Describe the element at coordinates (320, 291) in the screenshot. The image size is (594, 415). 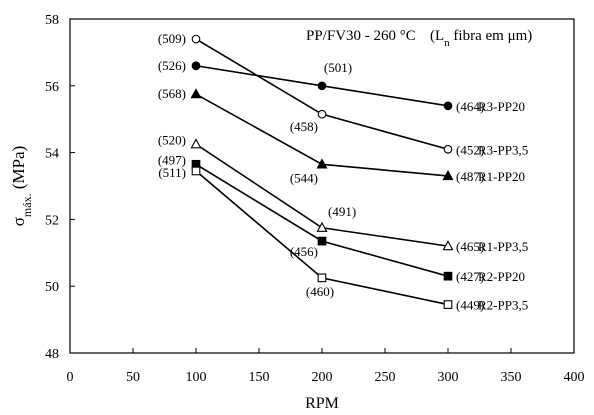
I see `data-label: (460)` at that location.